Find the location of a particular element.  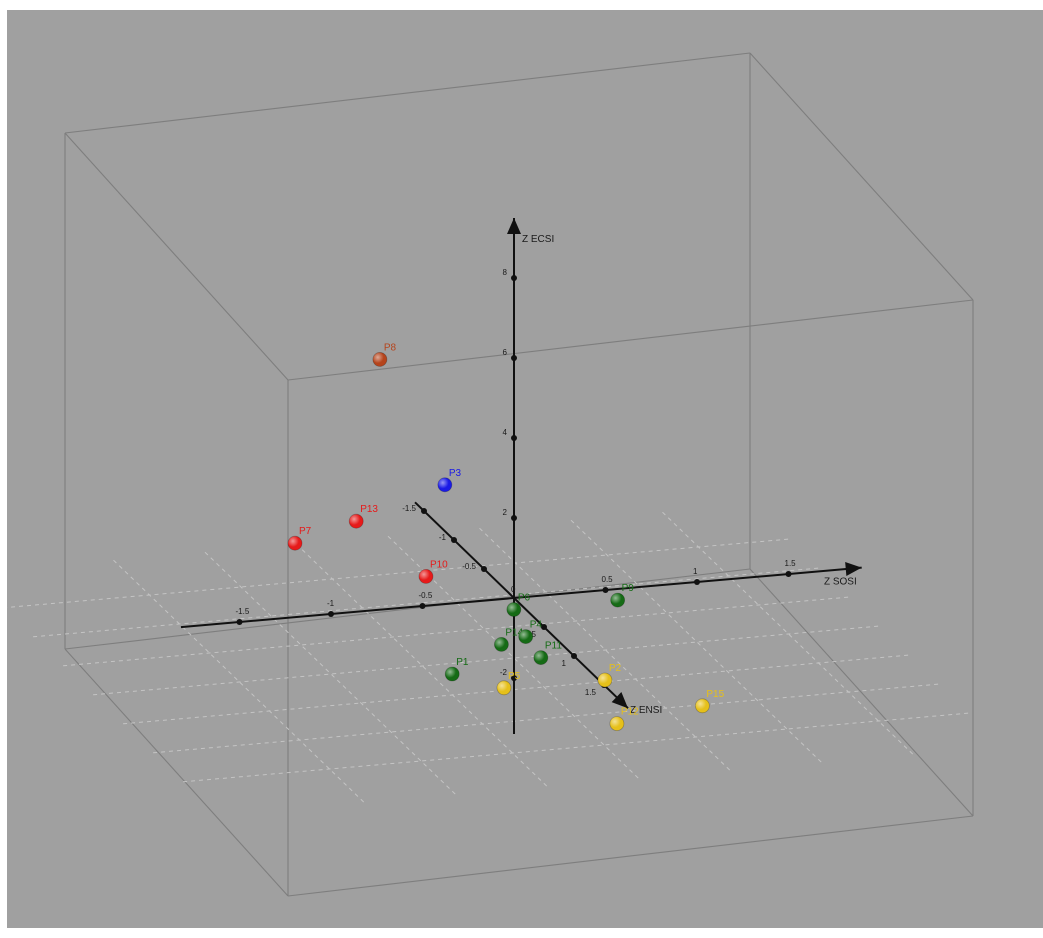

x-tick-label: -1 is located at coordinates (331, 603).